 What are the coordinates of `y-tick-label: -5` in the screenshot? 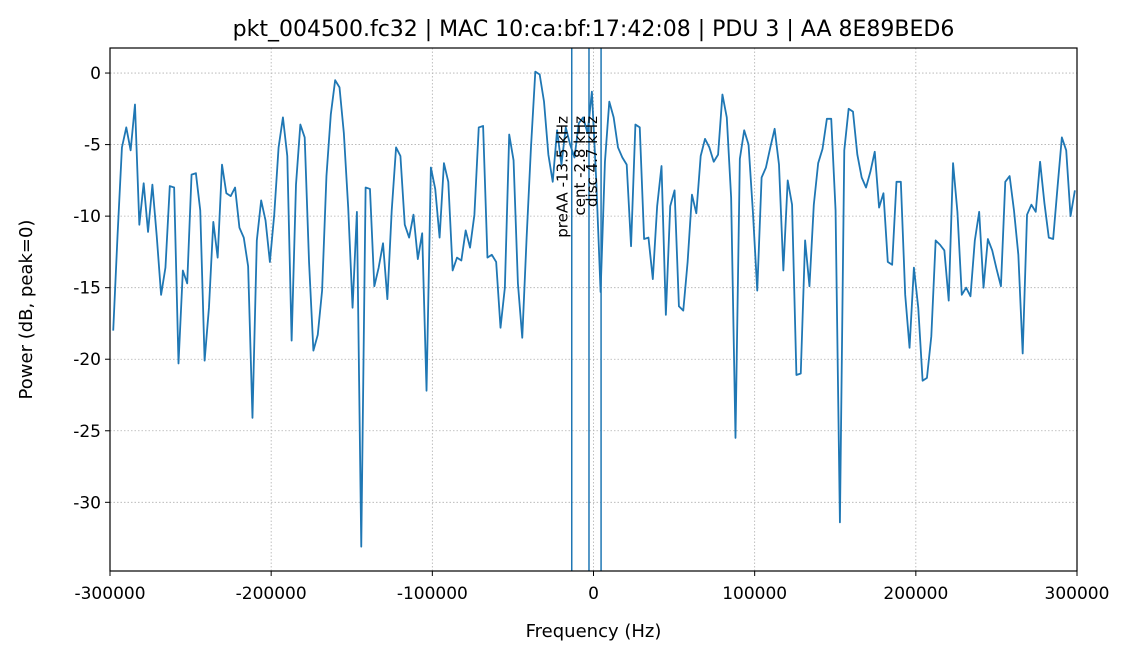 It's located at (92, 146).